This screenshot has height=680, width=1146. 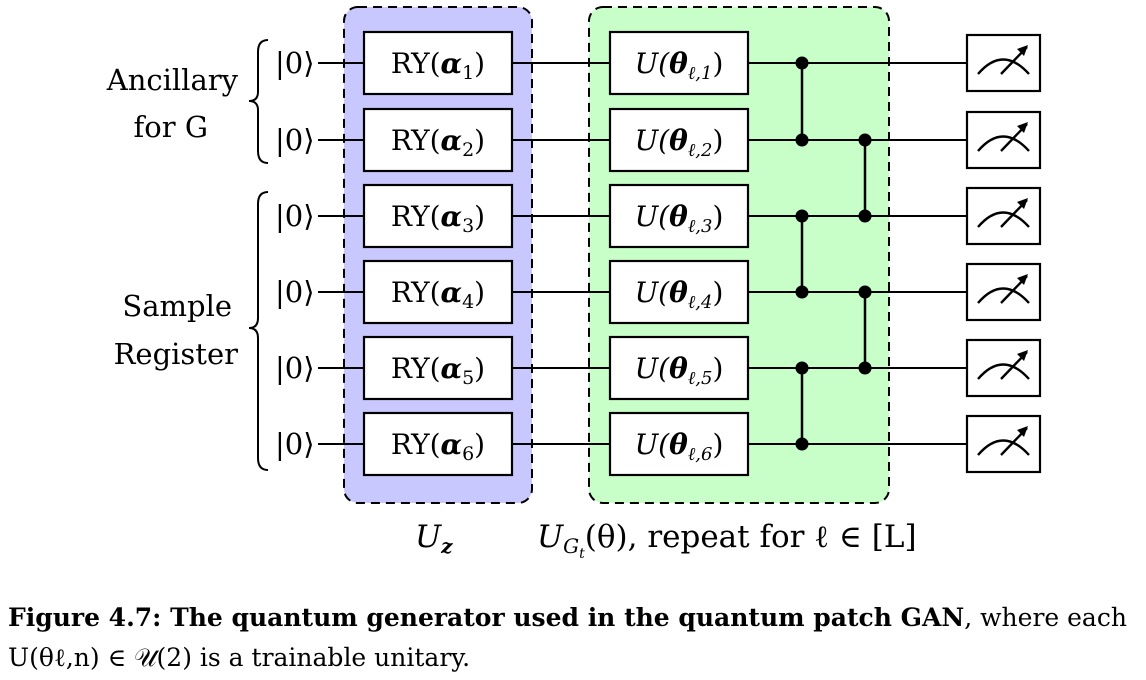 What do you see at coordinates (295, 292) in the screenshot?
I see `ket-zero-4: |0⟩` at bounding box center [295, 292].